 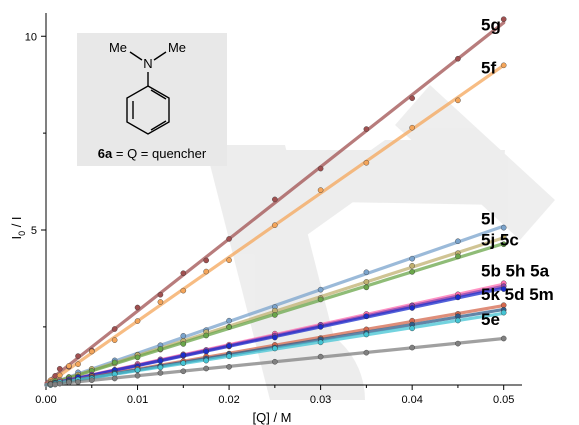 I want to click on y-axis-title-tail: / I, so click(x=16, y=223).